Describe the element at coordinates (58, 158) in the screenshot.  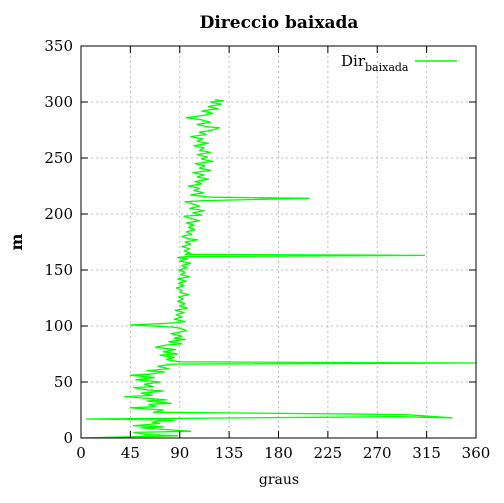
I see `y-tick-label: 250` at that location.